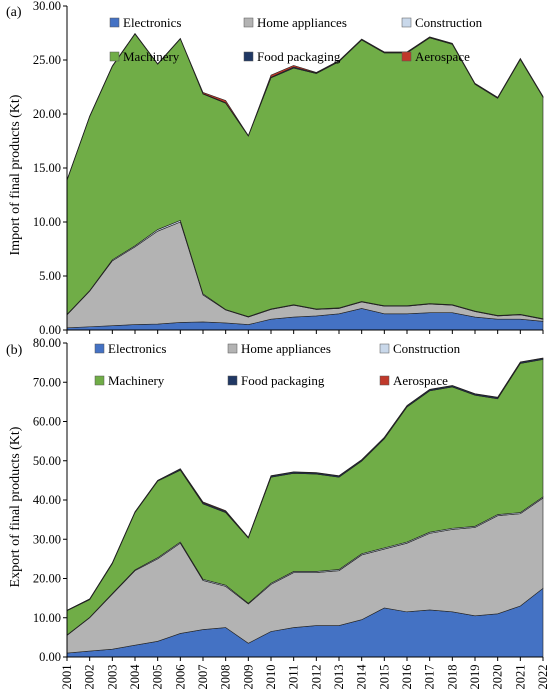  What do you see at coordinates (47, 343) in the screenshot?
I see `y-tick-label: 80.00` at bounding box center [47, 343].